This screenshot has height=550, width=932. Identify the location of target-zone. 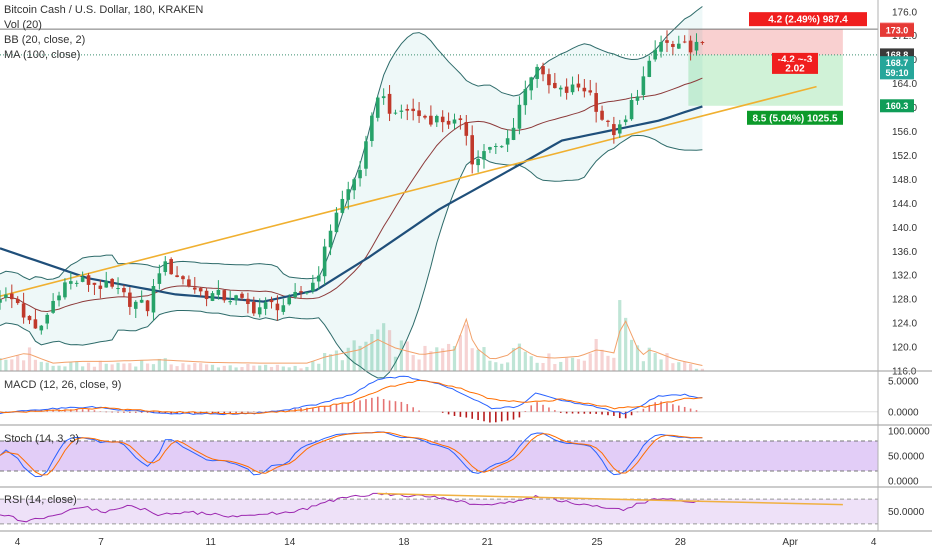
(765, 80).